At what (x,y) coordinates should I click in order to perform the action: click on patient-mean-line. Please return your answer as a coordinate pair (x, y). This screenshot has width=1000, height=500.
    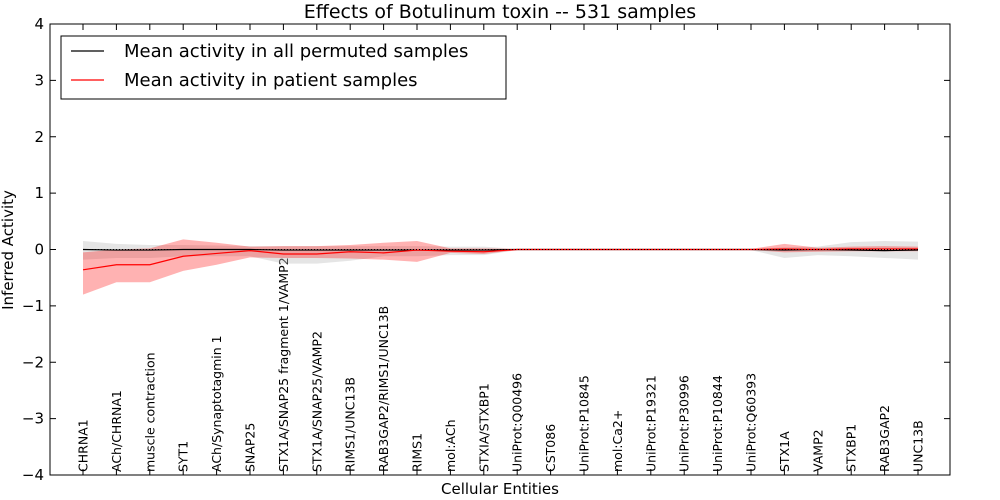
    Looking at the image, I should click on (500, 259).